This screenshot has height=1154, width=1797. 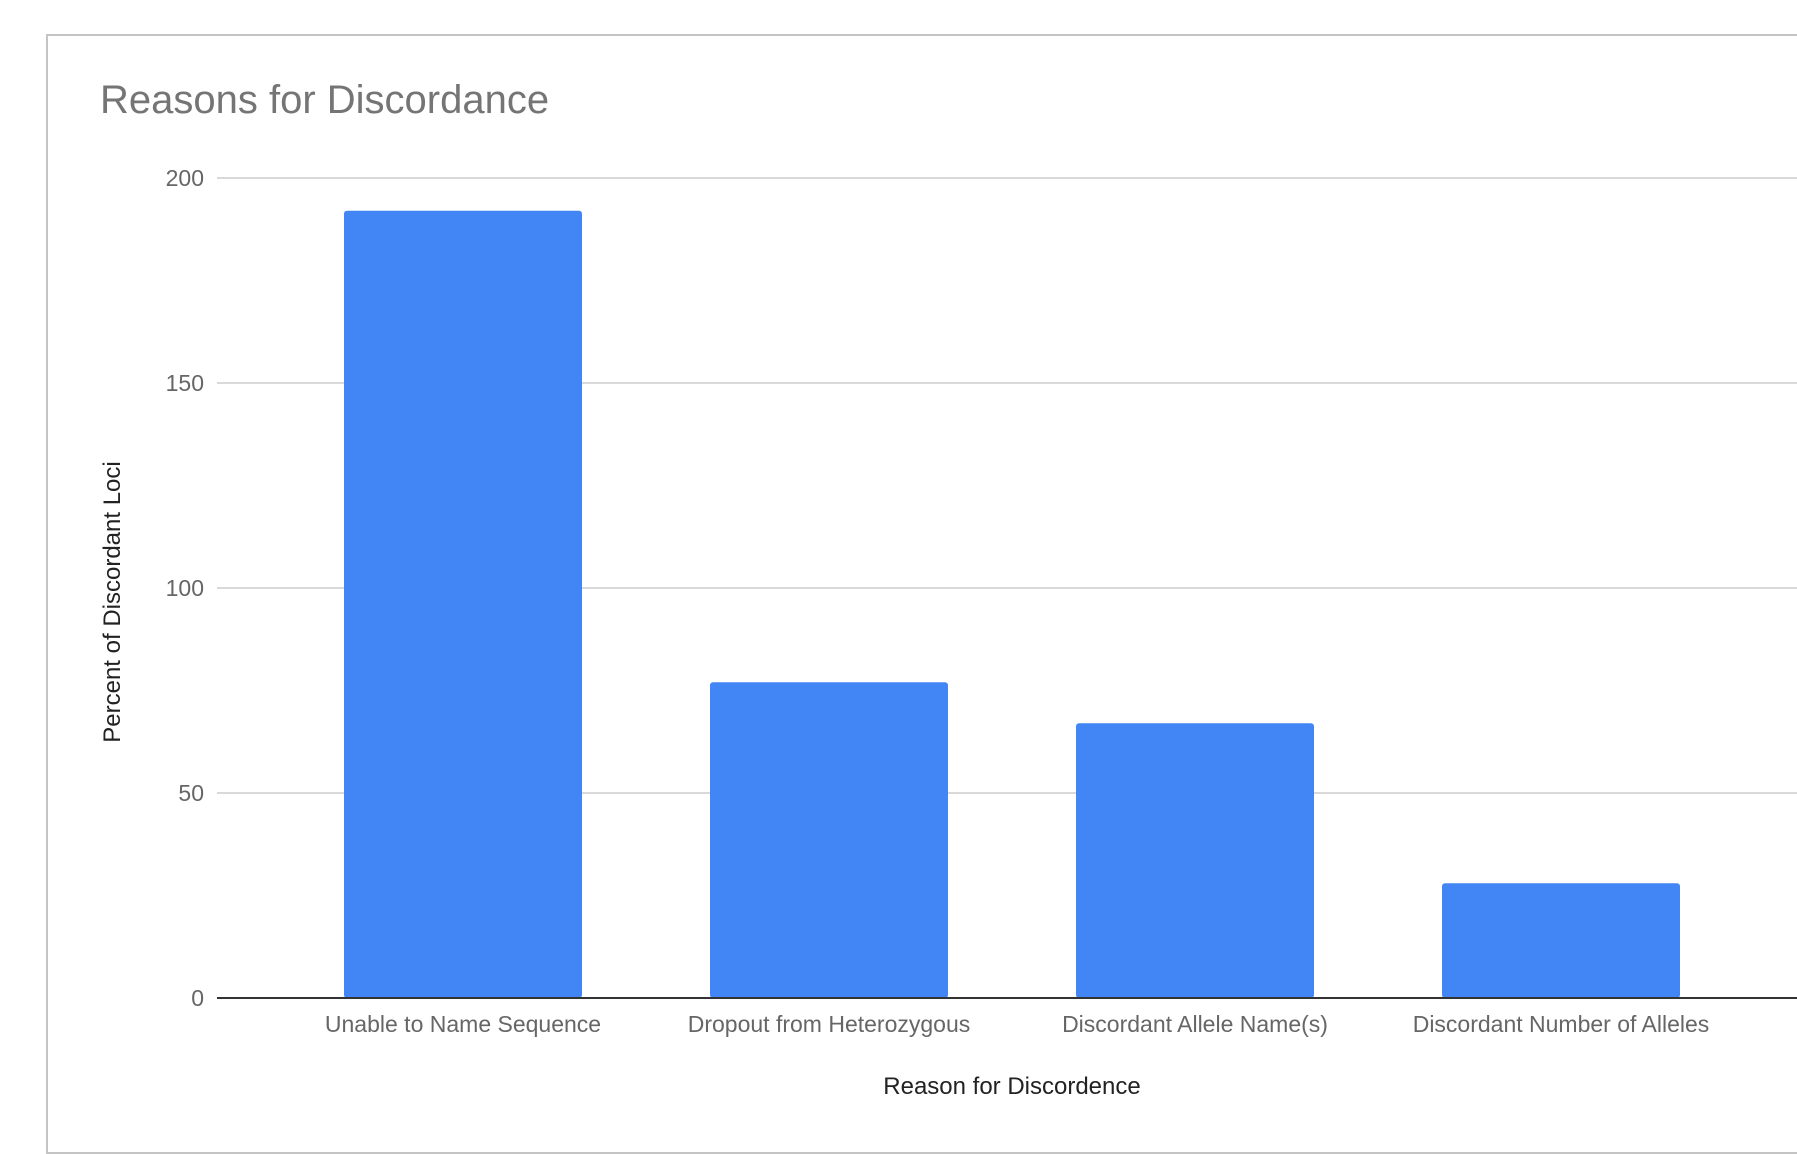 What do you see at coordinates (197, 998) in the screenshot?
I see `y-tick-label: 0` at bounding box center [197, 998].